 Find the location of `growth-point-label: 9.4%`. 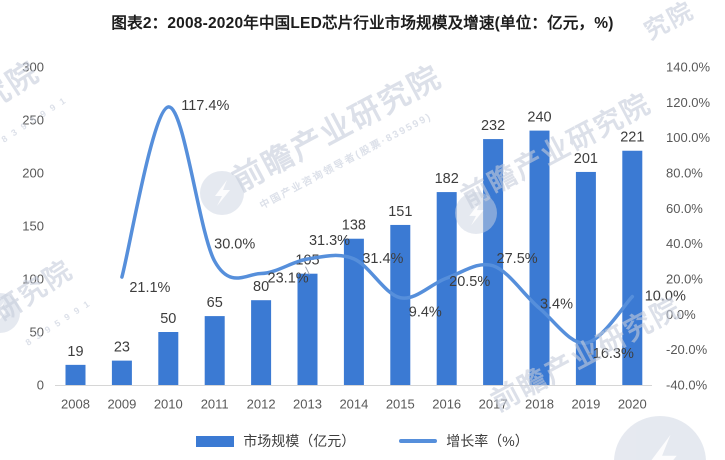

growth-point-label: 9.4% is located at coordinates (425, 313).